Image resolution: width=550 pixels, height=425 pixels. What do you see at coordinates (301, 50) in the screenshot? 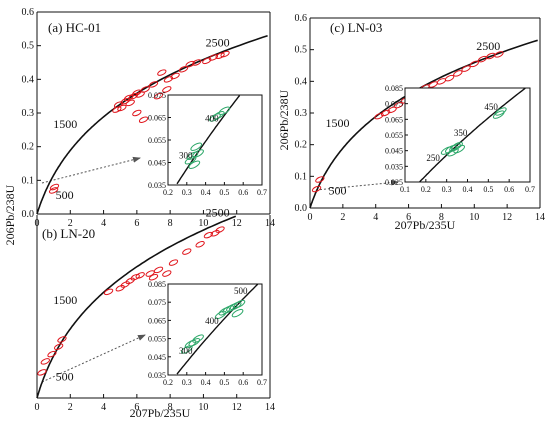
I see `y-tick-label: 0.5` at bounding box center [301, 50].